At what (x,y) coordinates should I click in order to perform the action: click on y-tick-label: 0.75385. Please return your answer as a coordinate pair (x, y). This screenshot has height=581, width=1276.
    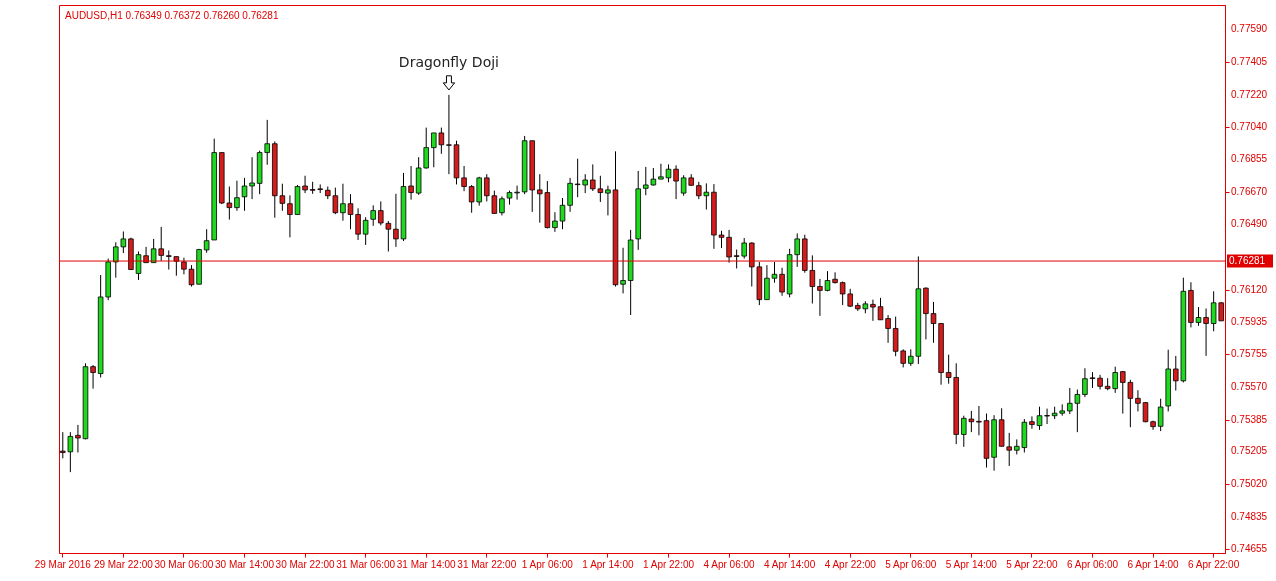
    Looking at the image, I should click on (1249, 419).